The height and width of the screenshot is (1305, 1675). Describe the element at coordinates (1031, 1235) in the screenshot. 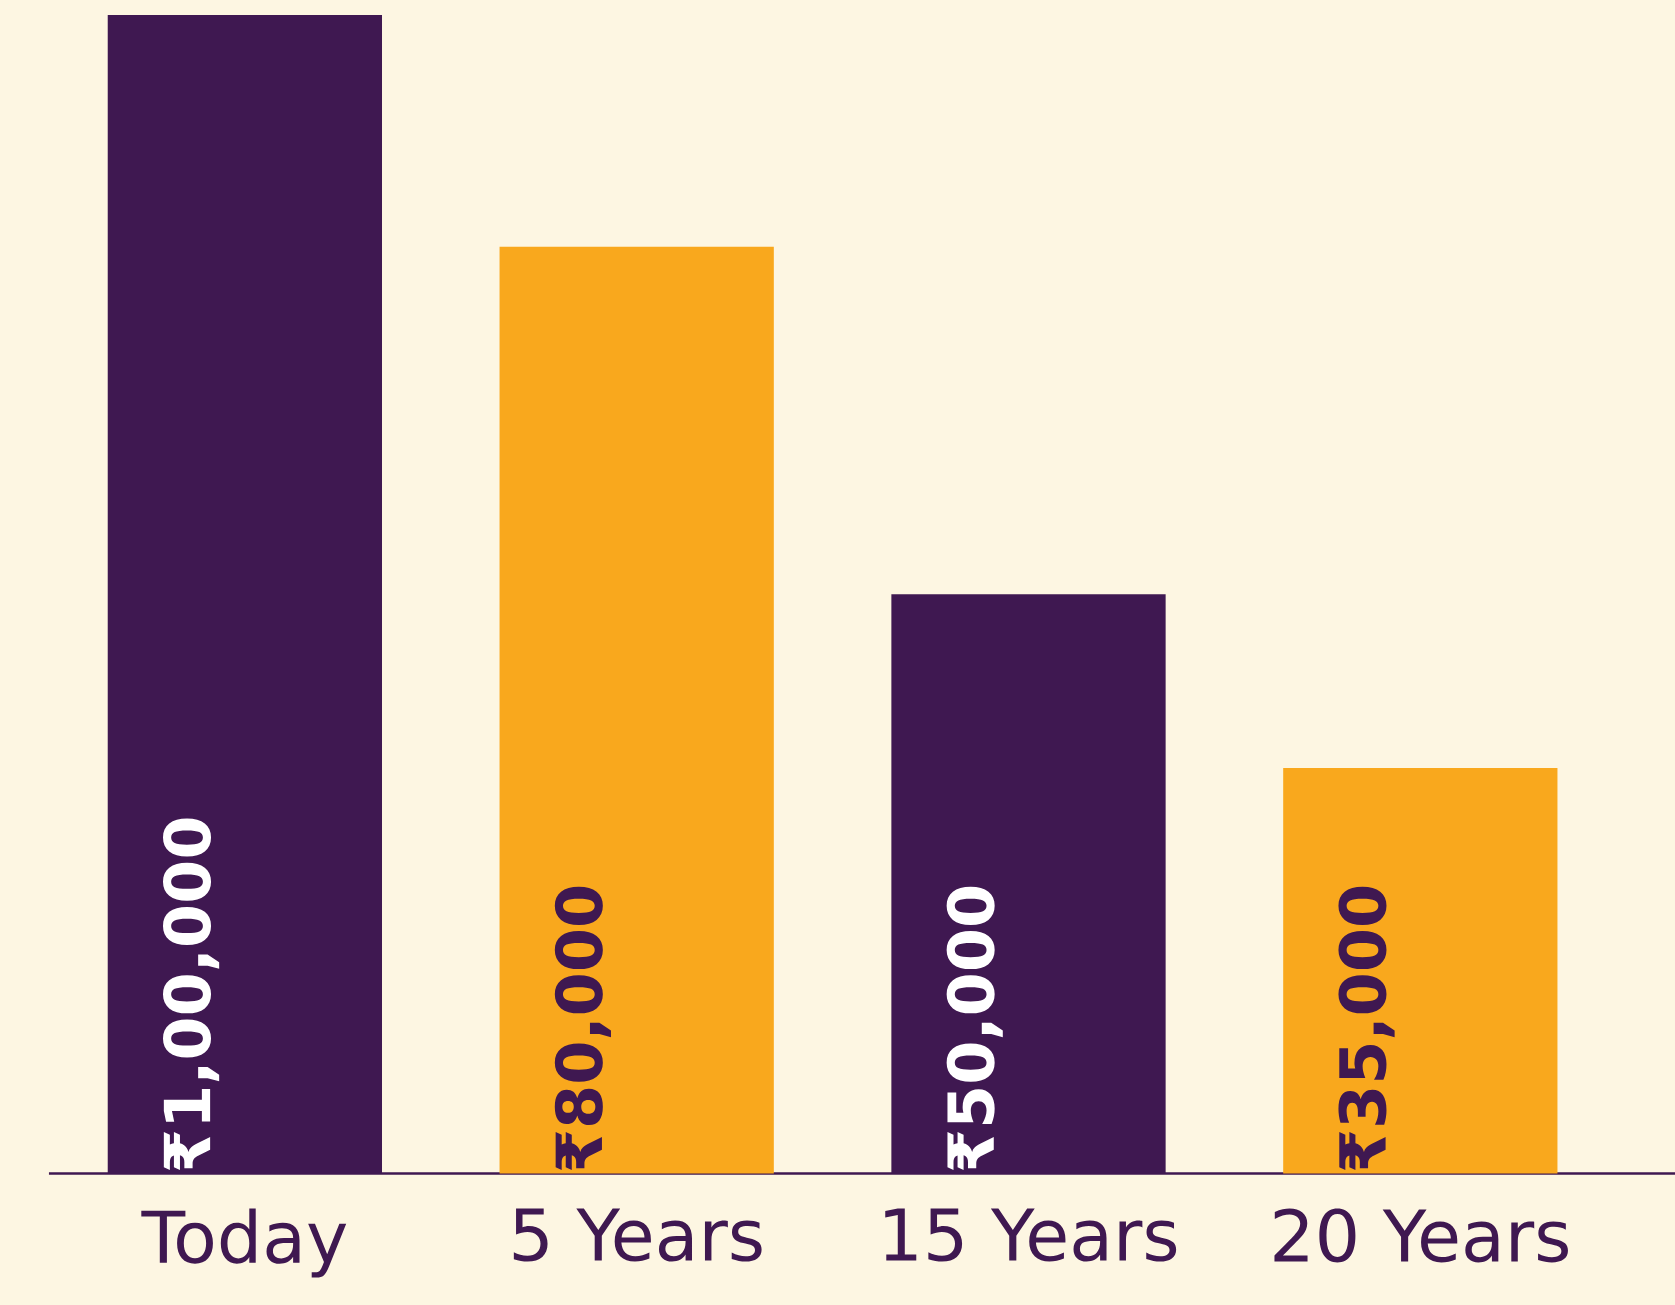

I see `x-tick-label: 15 Years` at that location.